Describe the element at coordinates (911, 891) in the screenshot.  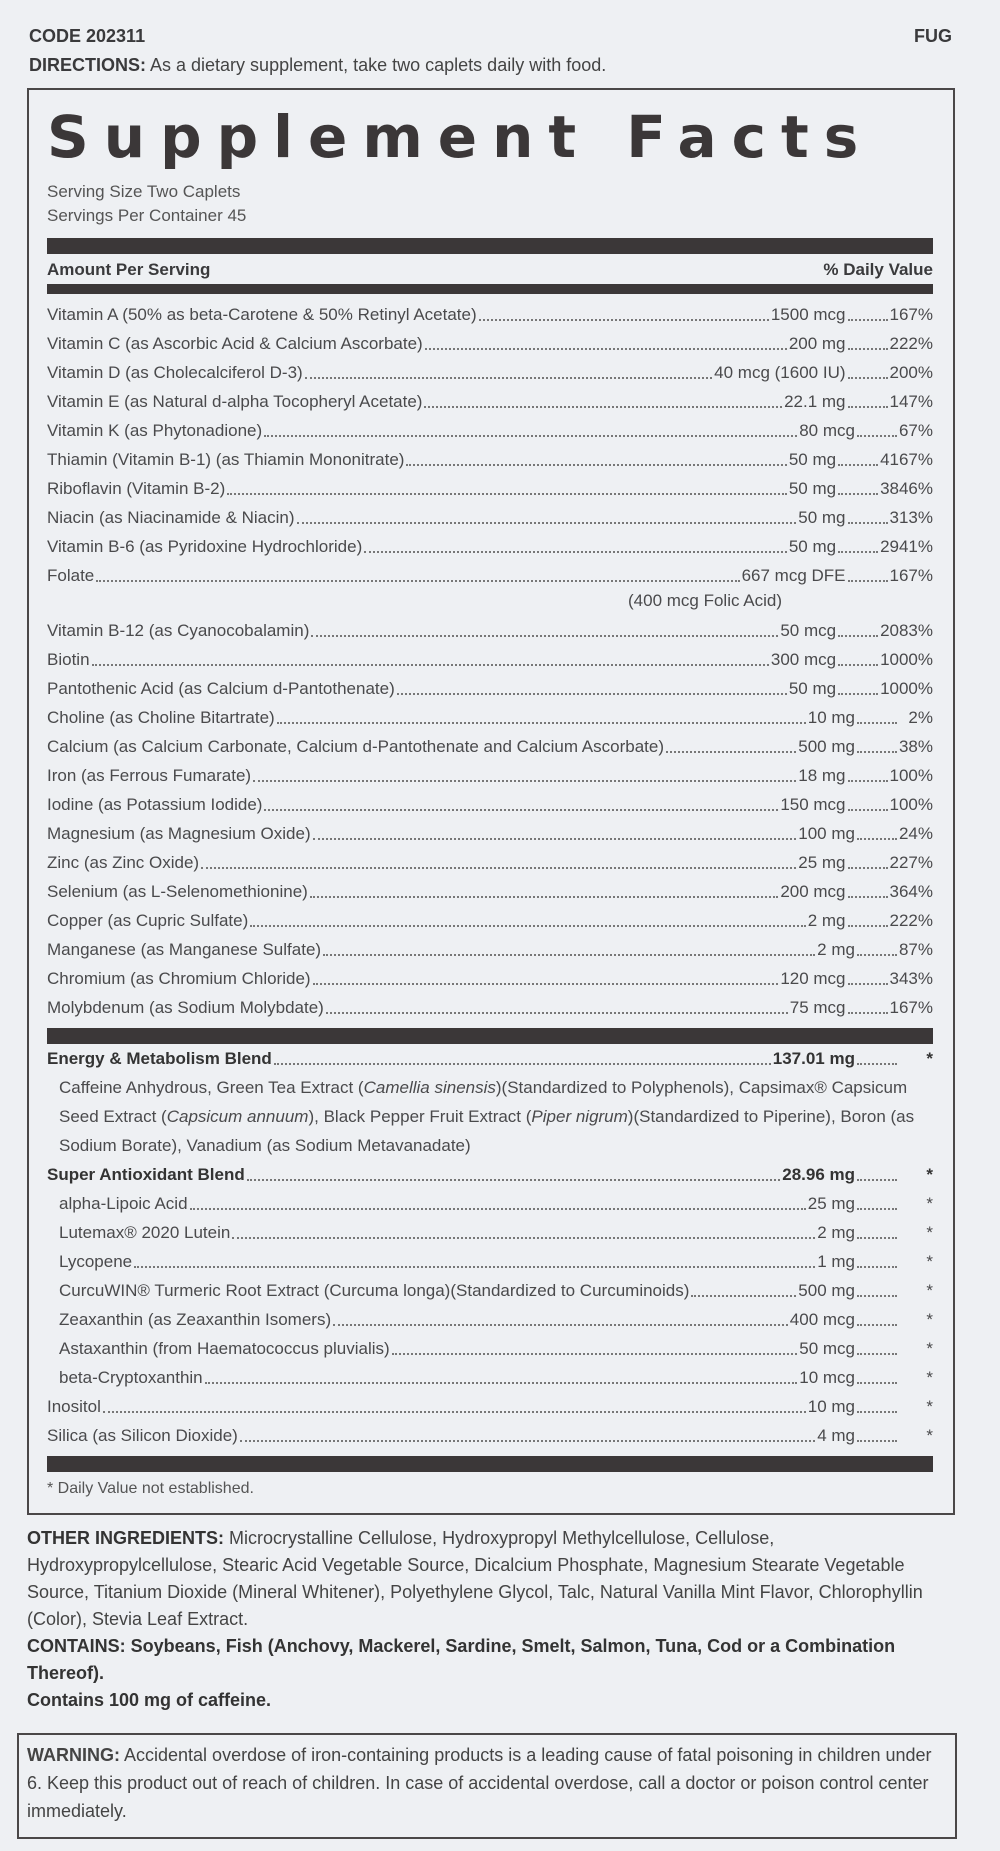
I see `daily-value: 364%` at that location.